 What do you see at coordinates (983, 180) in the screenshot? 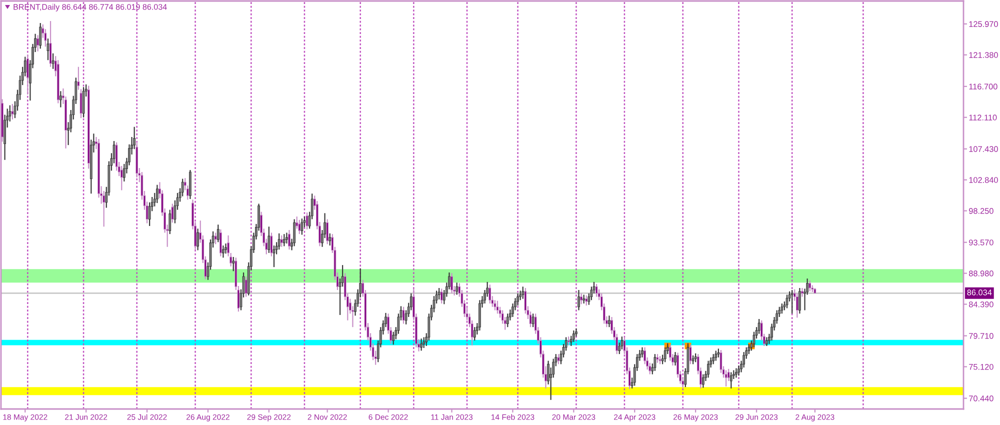
I see `y-tick-label: 102.840` at bounding box center [983, 180].